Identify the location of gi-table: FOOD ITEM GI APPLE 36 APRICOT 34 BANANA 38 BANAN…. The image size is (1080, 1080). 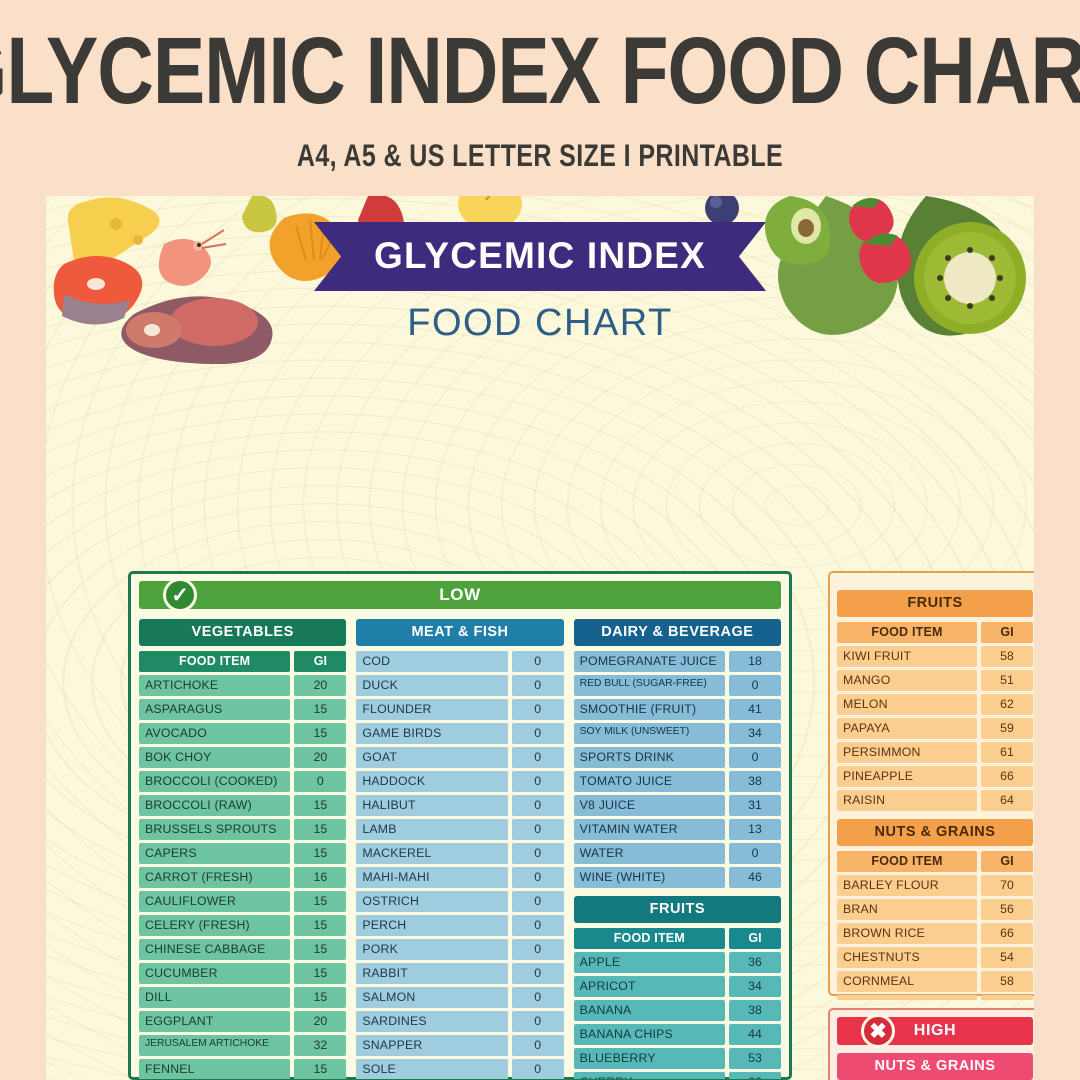
(677, 1003).